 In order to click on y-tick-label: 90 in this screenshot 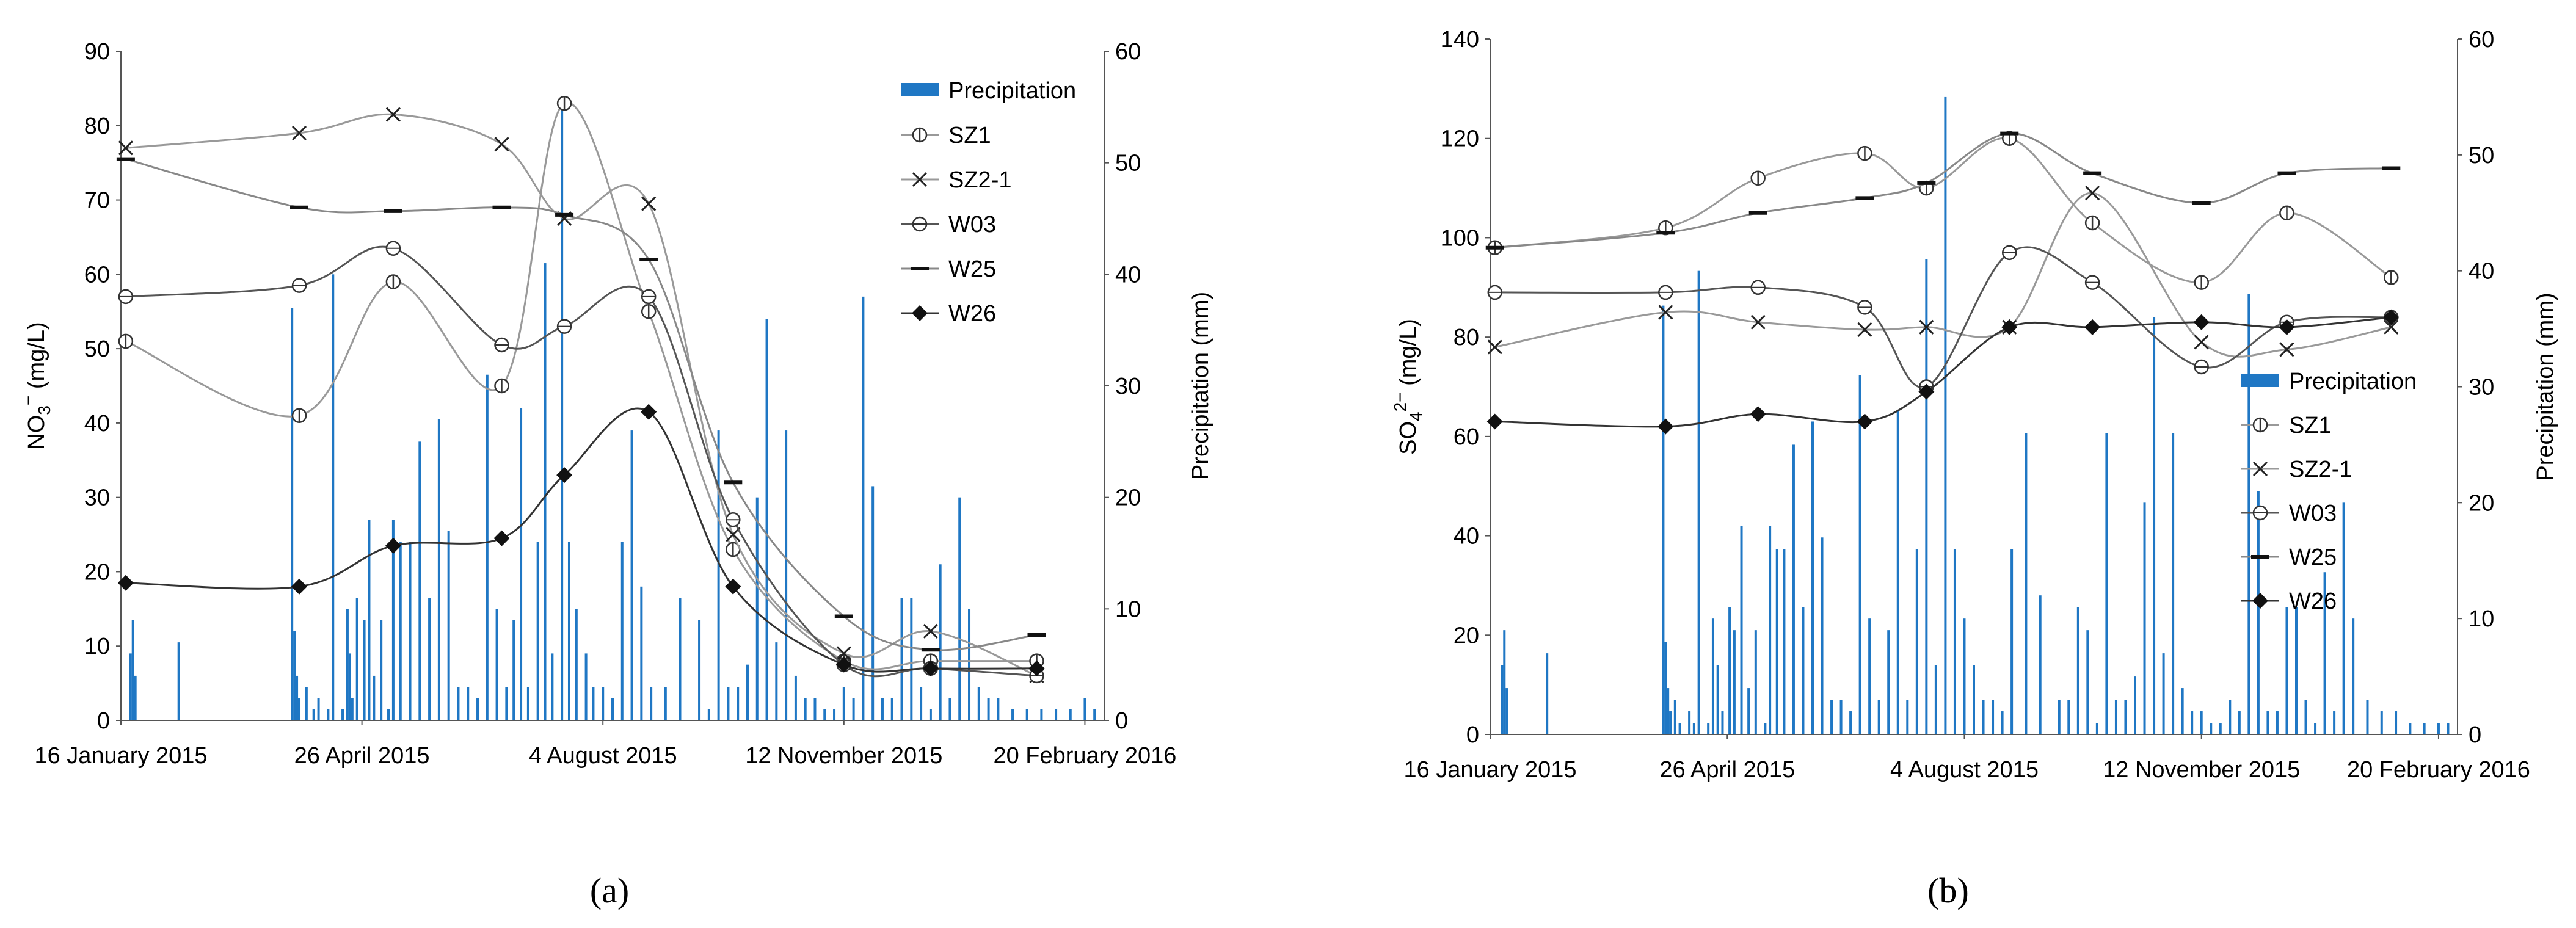, I will do `click(97, 52)`.